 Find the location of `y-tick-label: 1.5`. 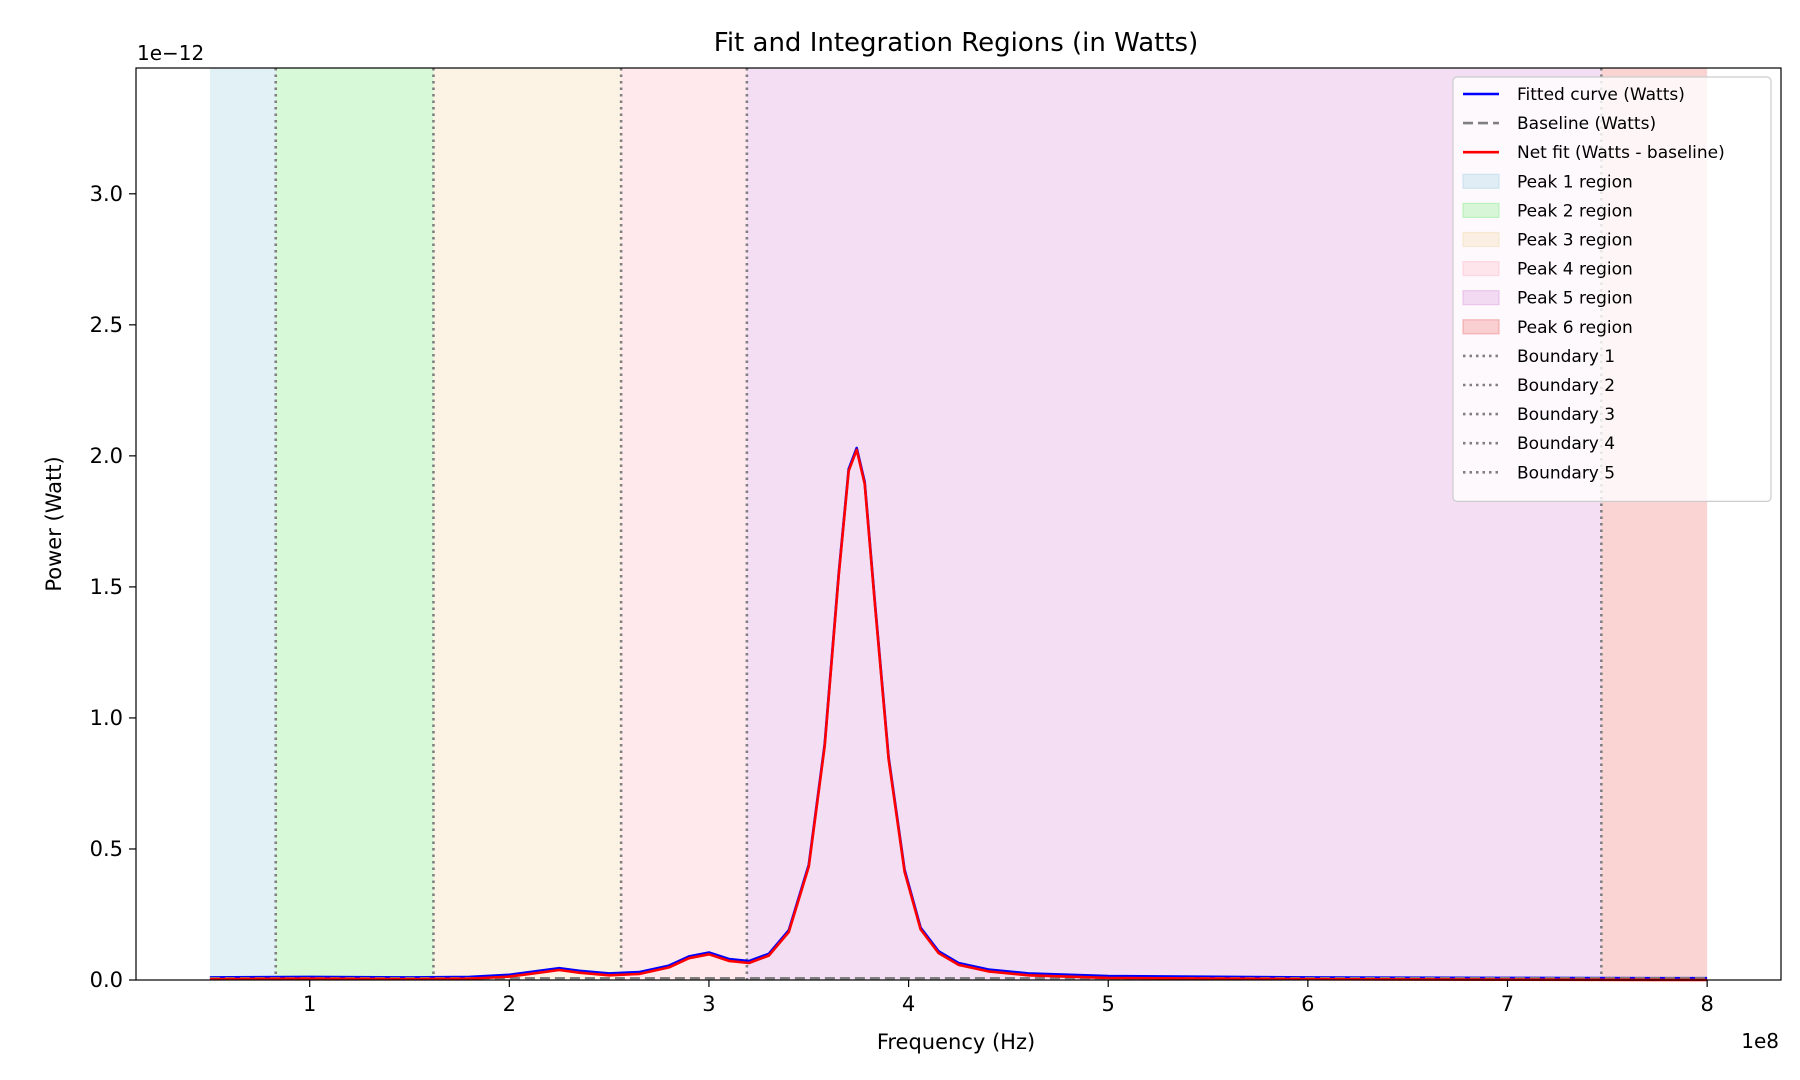

y-tick-label: 1.5 is located at coordinates (106, 587).